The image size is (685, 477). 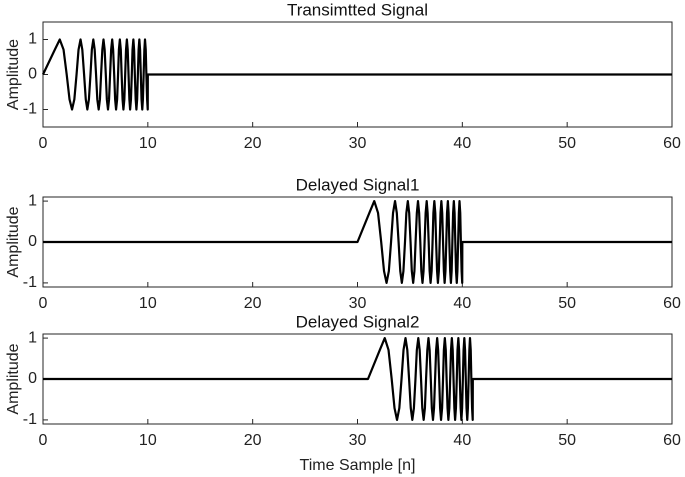 What do you see at coordinates (357, 74) in the screenshot?
I see `signal-line` at bounding box center [357, 74].